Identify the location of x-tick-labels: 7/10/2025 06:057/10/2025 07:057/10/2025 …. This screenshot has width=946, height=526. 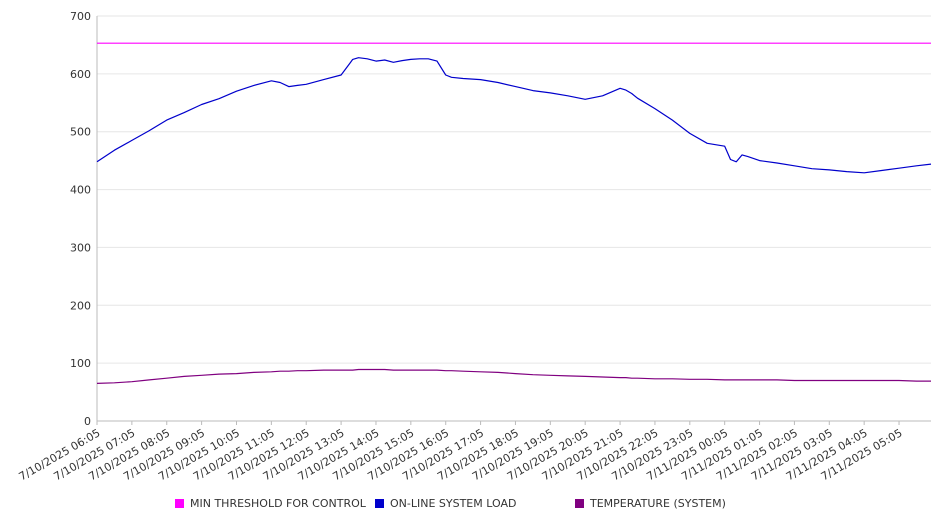
(461, 454).